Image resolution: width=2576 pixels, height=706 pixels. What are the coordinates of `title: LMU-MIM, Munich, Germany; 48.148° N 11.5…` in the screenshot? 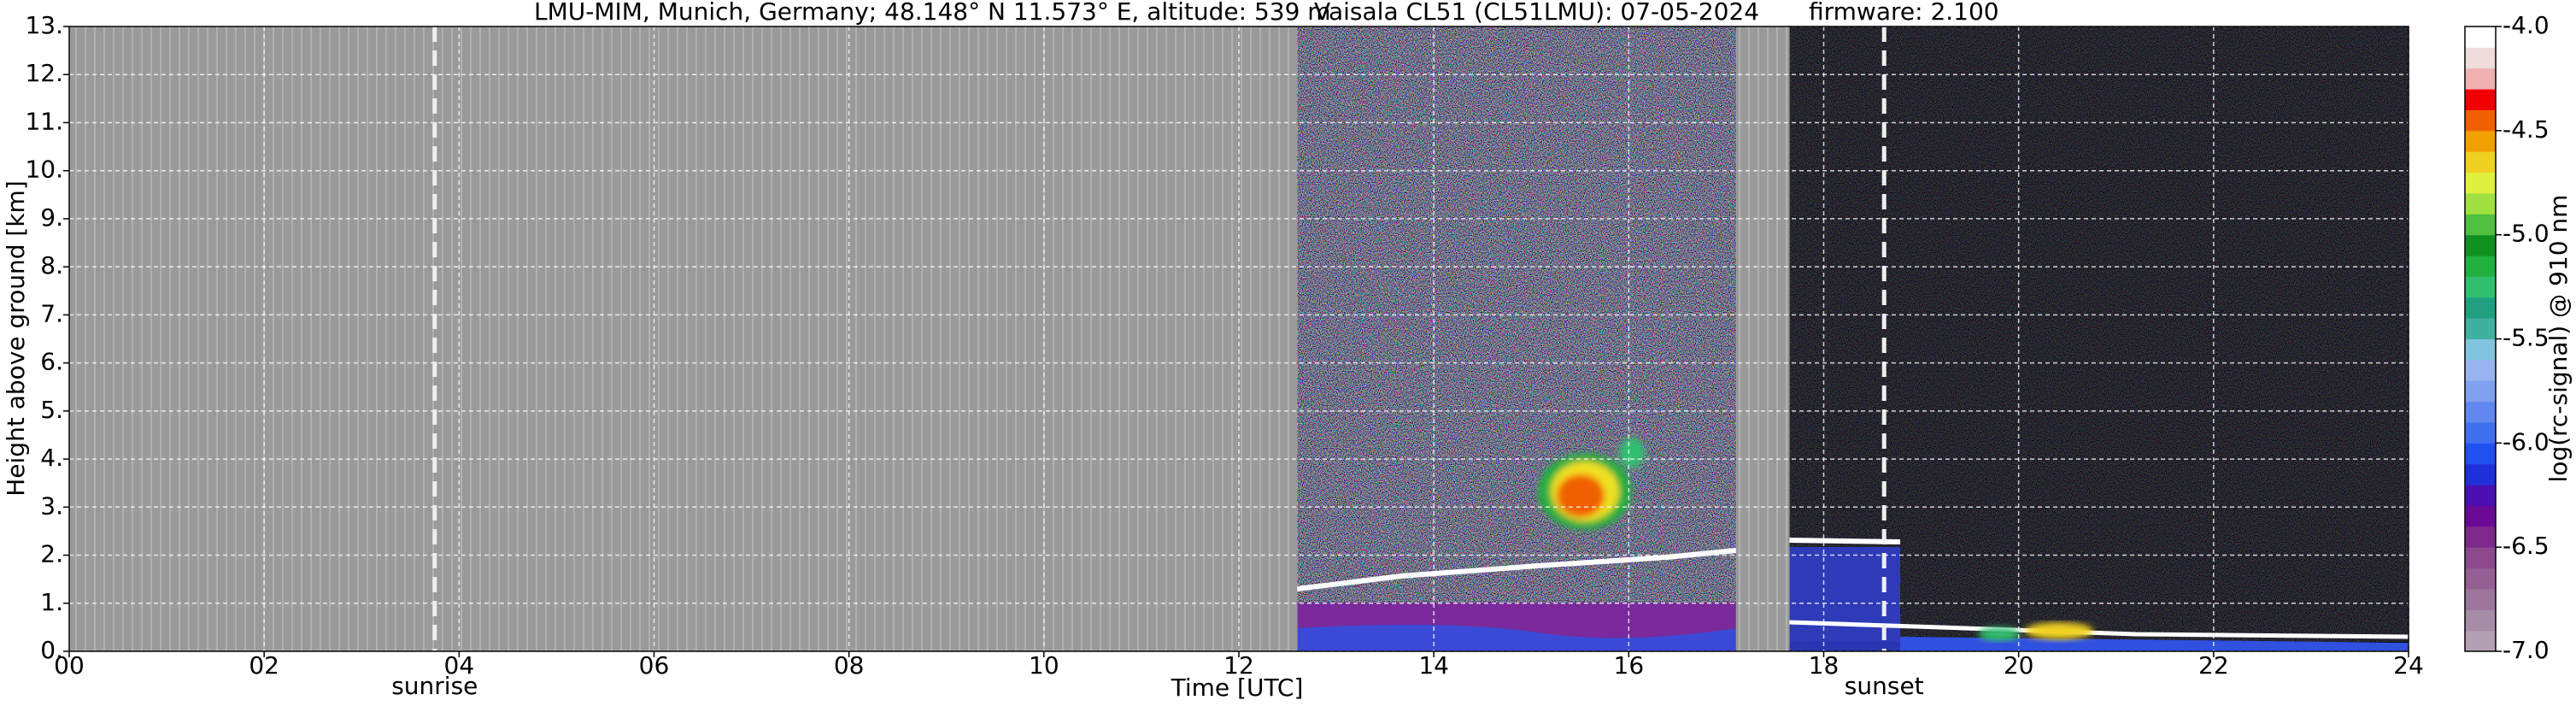 It's located at (932, 13).